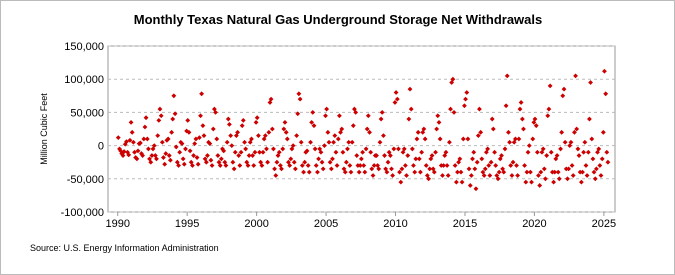 The height and width of the screenshot is (275, 675). What do you see at coordinates (84, 47) in the screenshot?
I see `y-tick-label: 150,000` at bounding box center [84, 47].